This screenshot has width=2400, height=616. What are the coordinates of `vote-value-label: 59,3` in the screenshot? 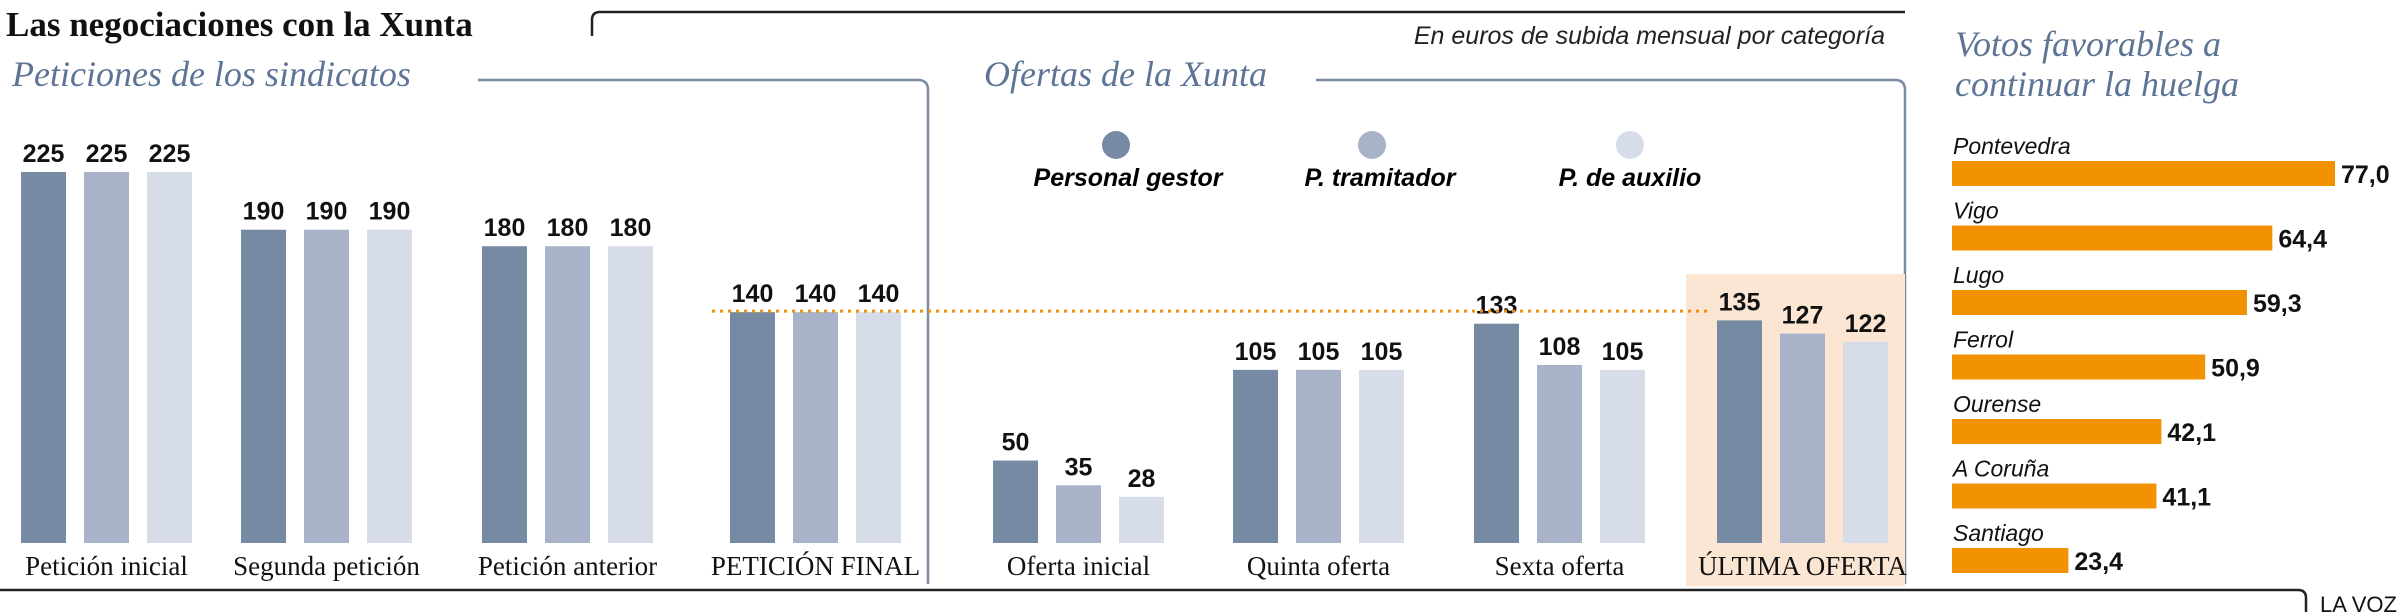 It's located at (2277, 304).